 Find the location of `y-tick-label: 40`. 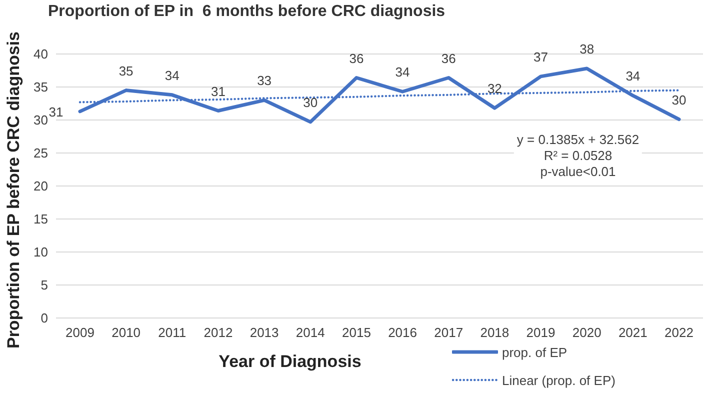

y-tick-label: 40 is located at coordinates (41, 54).